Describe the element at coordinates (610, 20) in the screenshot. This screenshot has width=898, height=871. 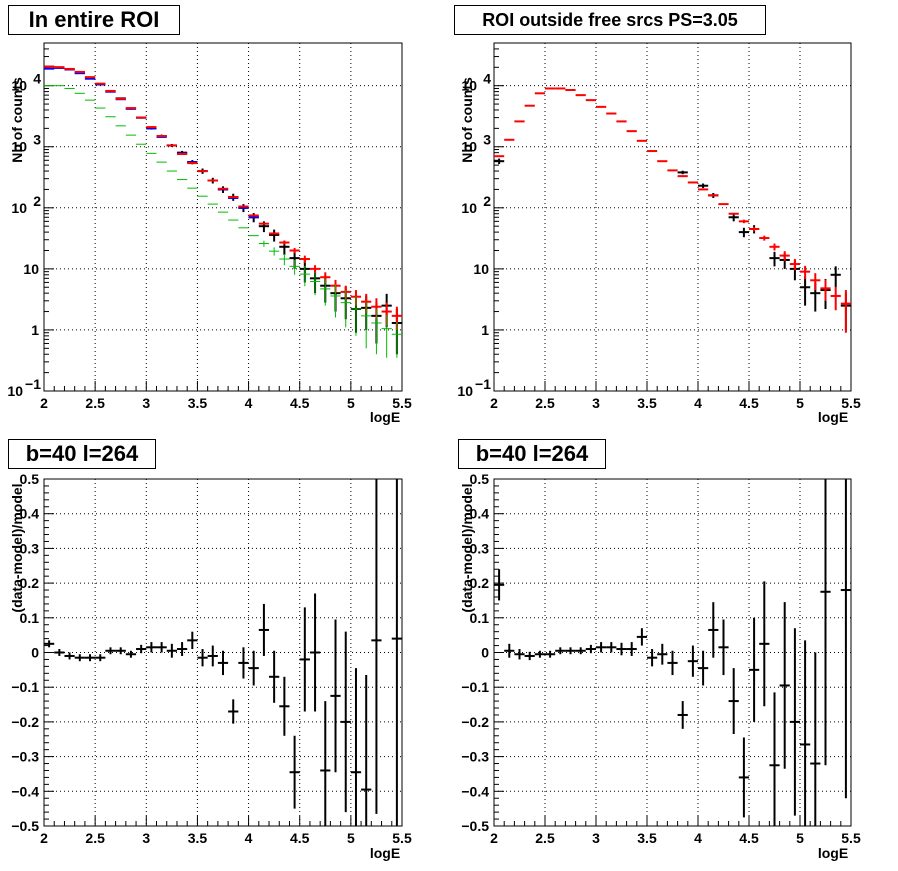
I see `panel-title: ROI outside free srcs PS=3.05` at that location.